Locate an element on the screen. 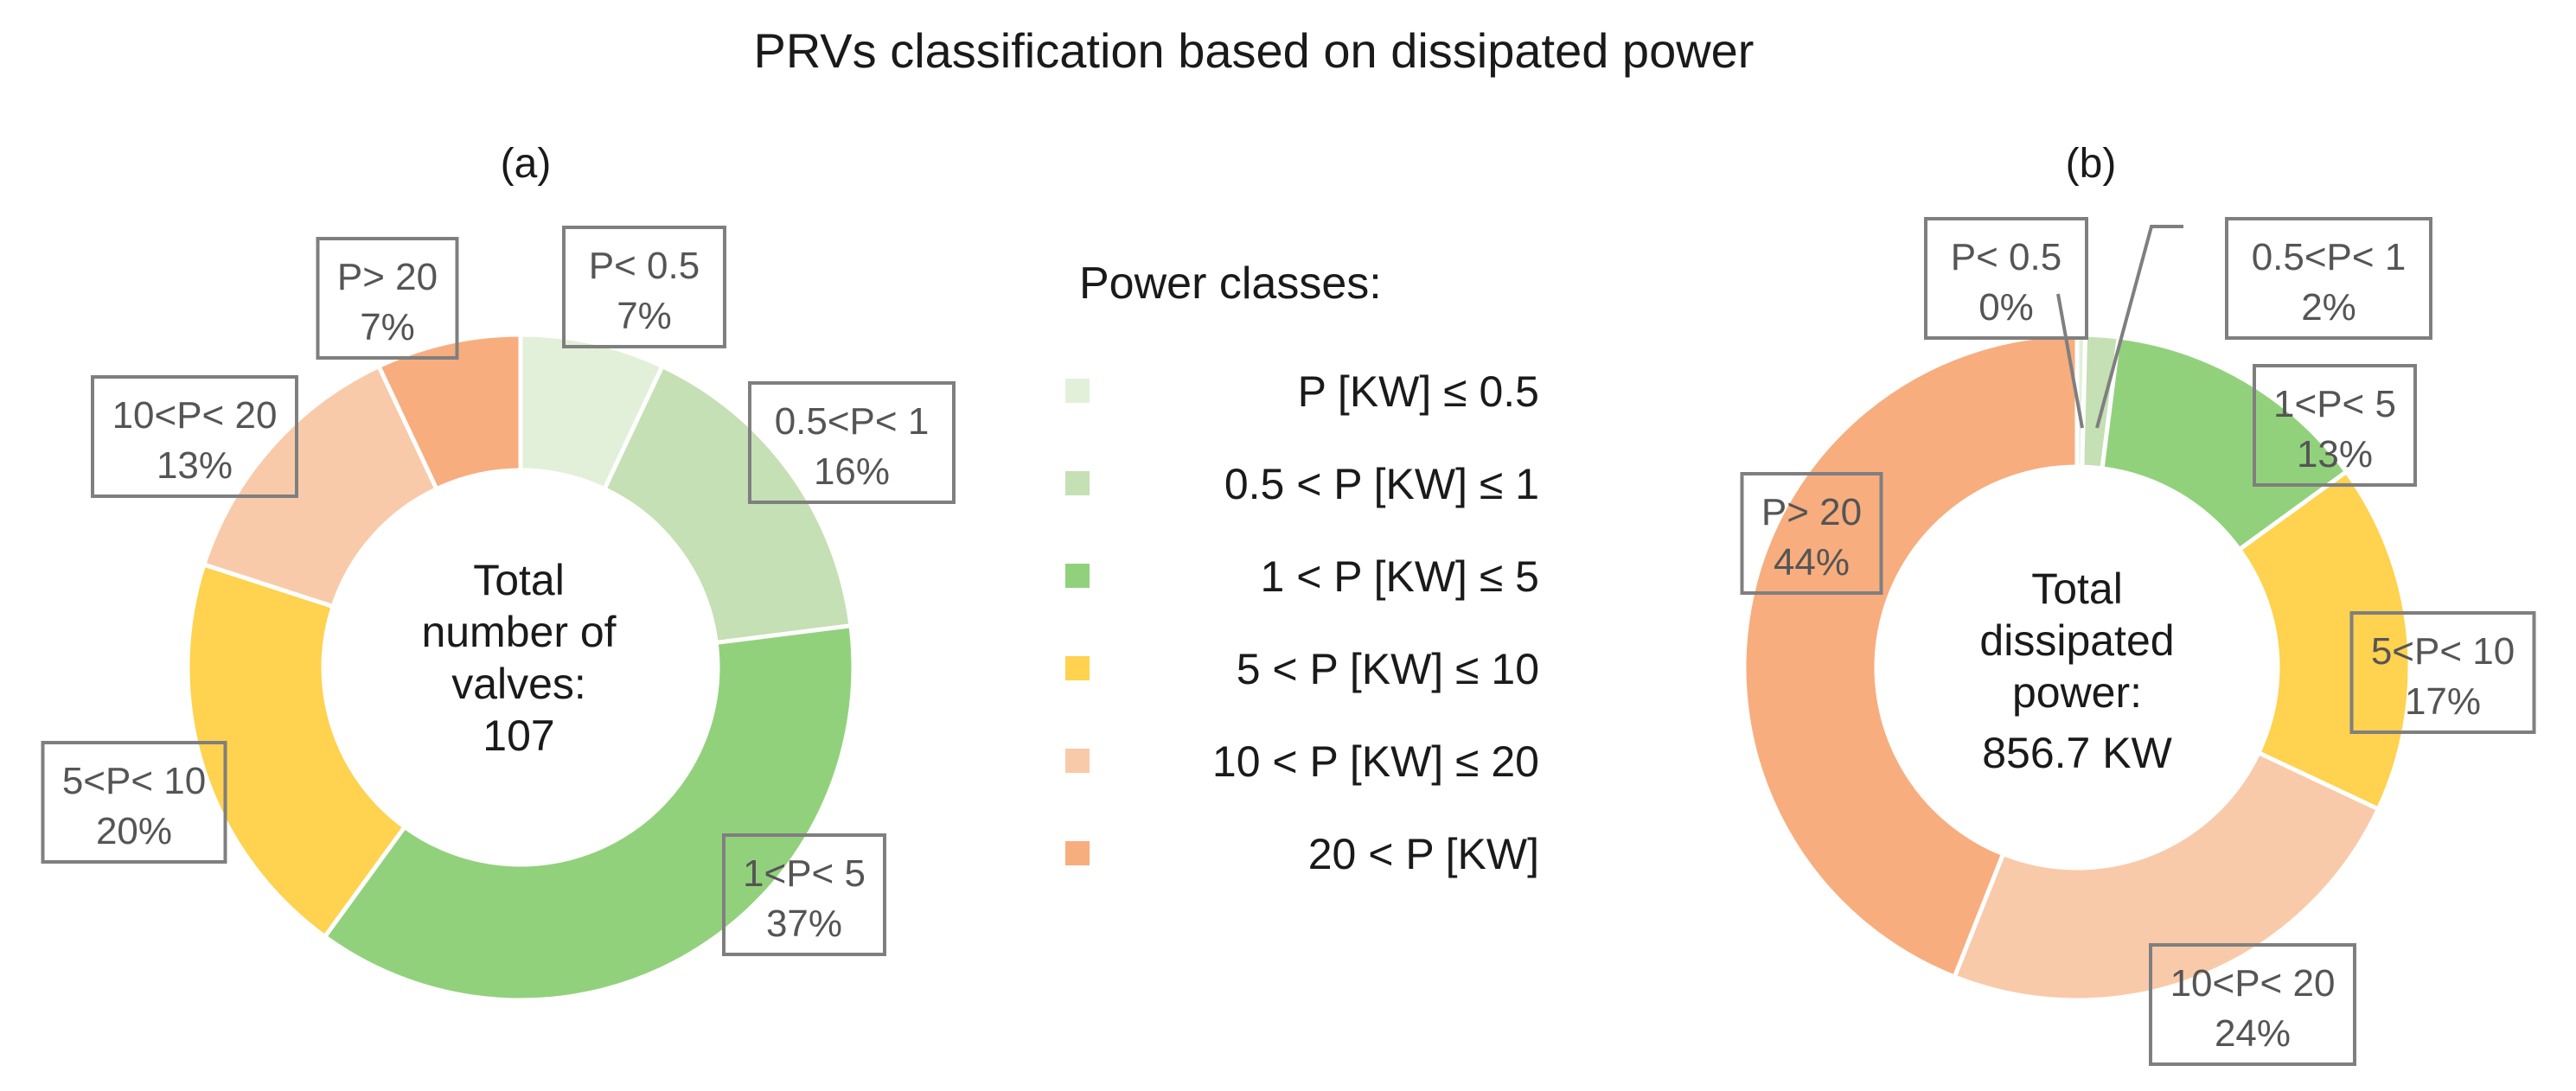 The width and height of the screenshot is (2576, 1091). center-text-b: Total dissipated power: 856.7 KW is located at coordinates (2076, 671).